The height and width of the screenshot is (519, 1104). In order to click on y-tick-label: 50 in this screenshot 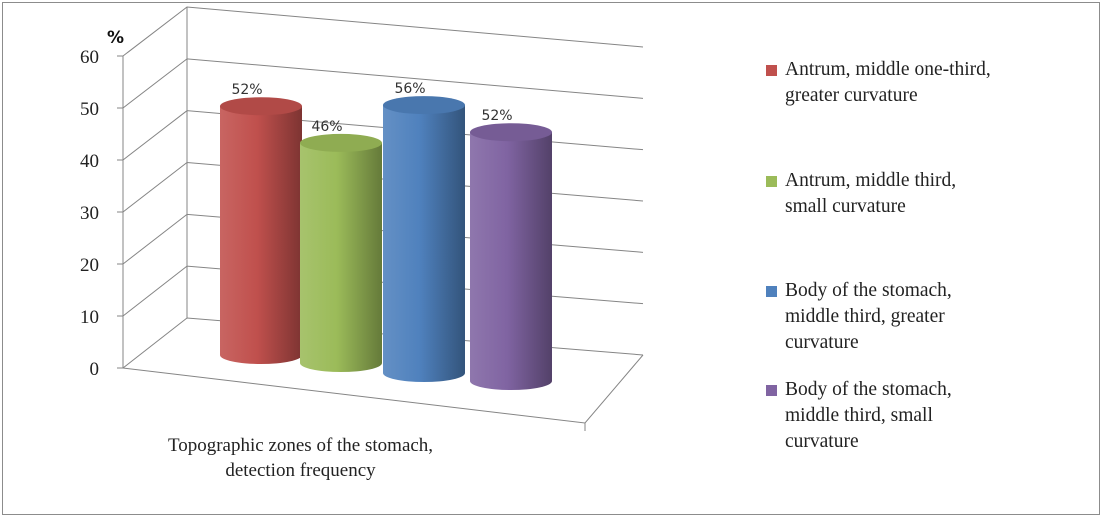, I will do `click(89, 109)`.